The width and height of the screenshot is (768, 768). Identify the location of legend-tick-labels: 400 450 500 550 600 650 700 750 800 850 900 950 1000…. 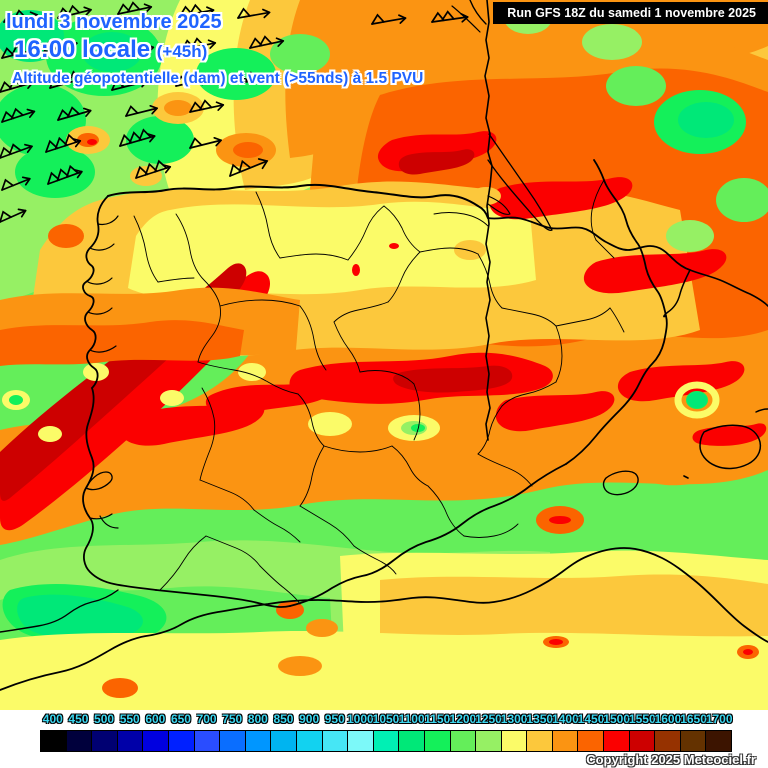
(384, 720).